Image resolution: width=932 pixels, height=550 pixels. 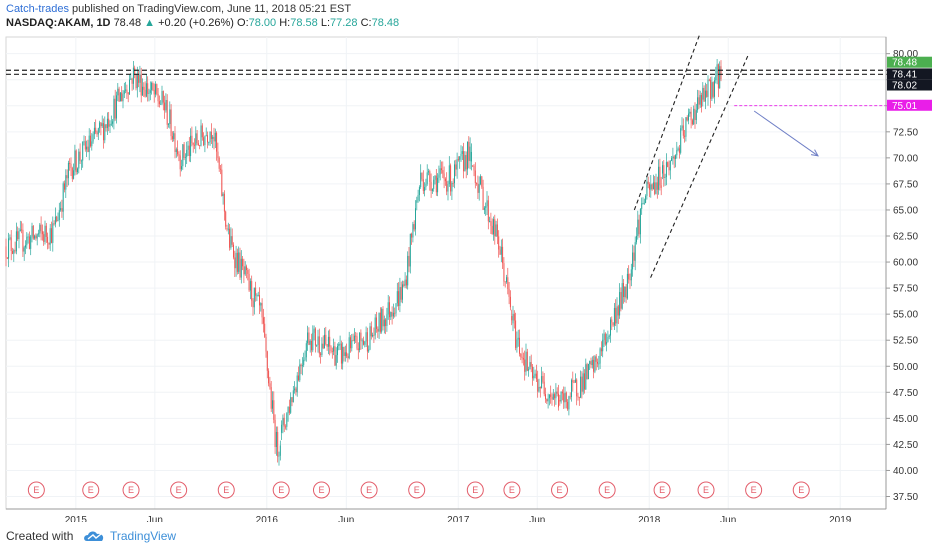 I want to click on tradingview-link: TradingView, so click(x=143, y=536).